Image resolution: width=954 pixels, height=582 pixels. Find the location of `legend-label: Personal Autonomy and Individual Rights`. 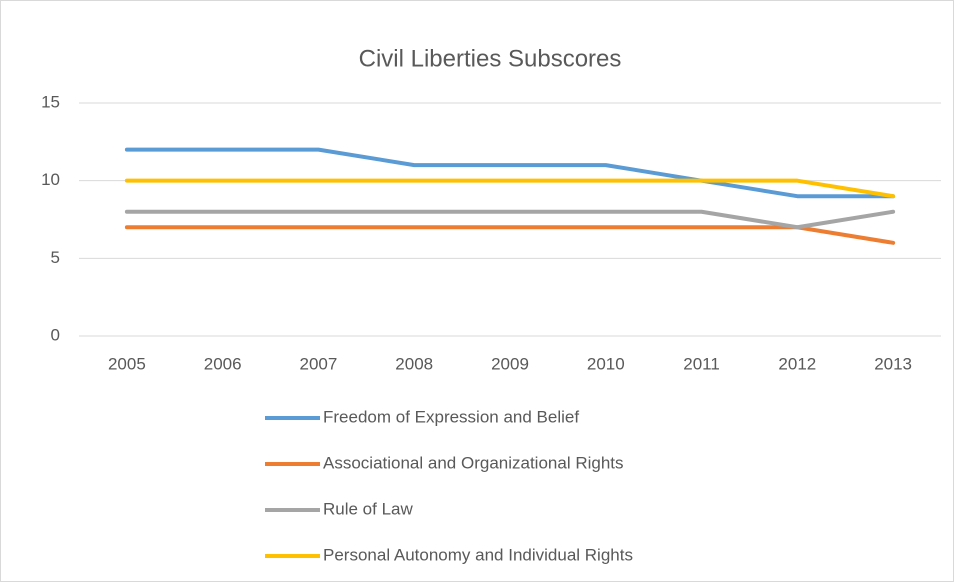

legend-label: Personal Autonomy and Individual Rights is located at coordinates (478, 554).